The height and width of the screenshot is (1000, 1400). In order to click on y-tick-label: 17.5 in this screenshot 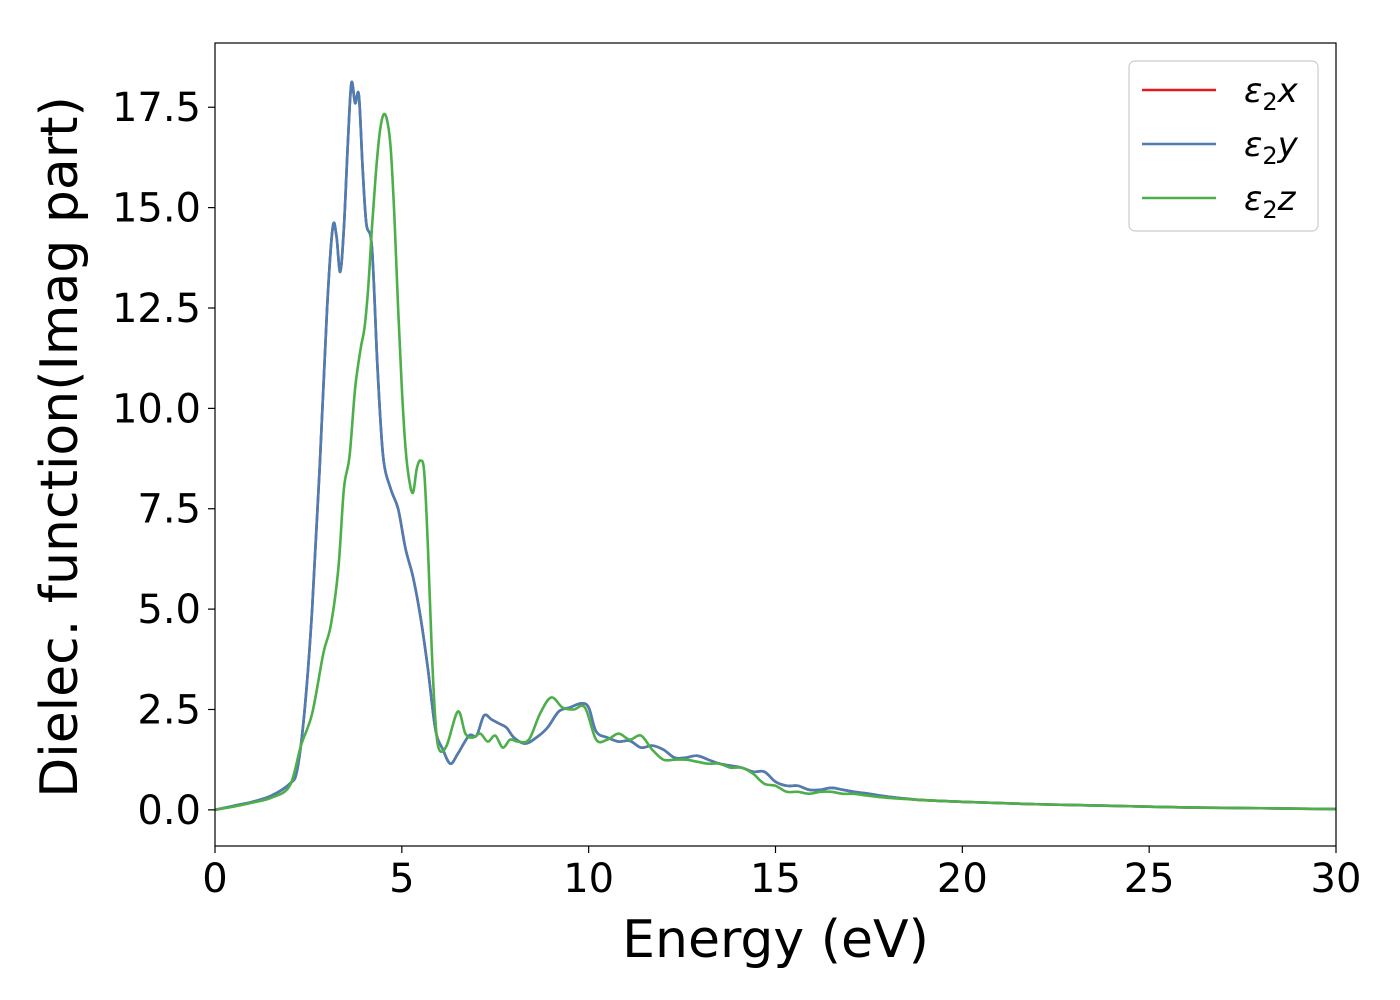, I will do `click(156, 108)`.